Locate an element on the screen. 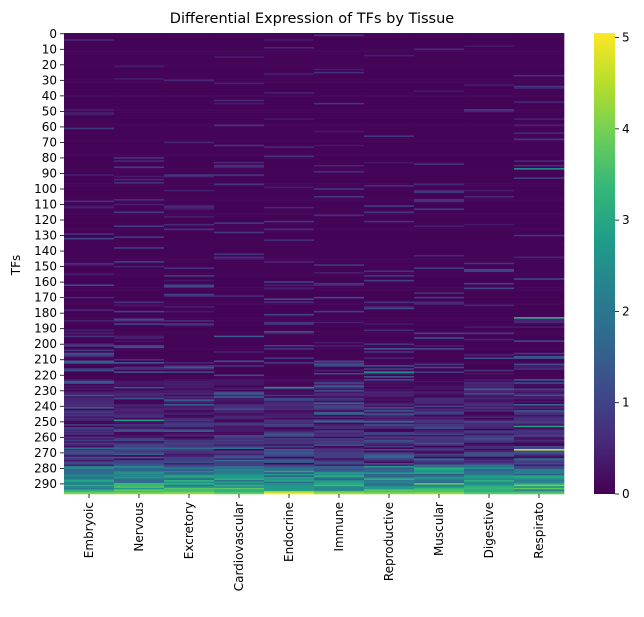  y-tick-label: 290 is located at coordinates (45, 484).